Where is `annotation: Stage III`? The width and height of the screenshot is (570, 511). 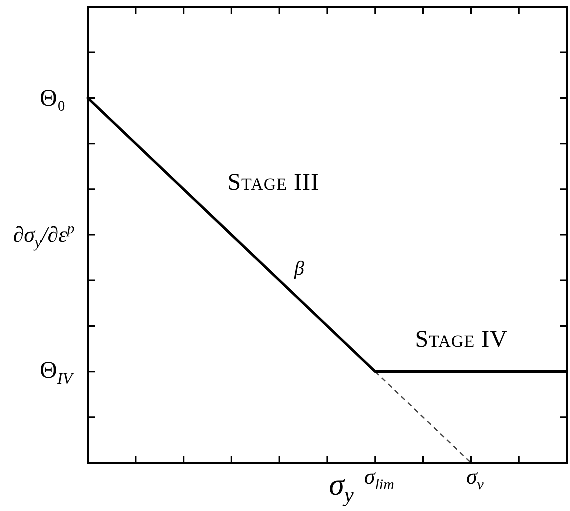 annotation: Stage III is located at coordinates (274, 183).